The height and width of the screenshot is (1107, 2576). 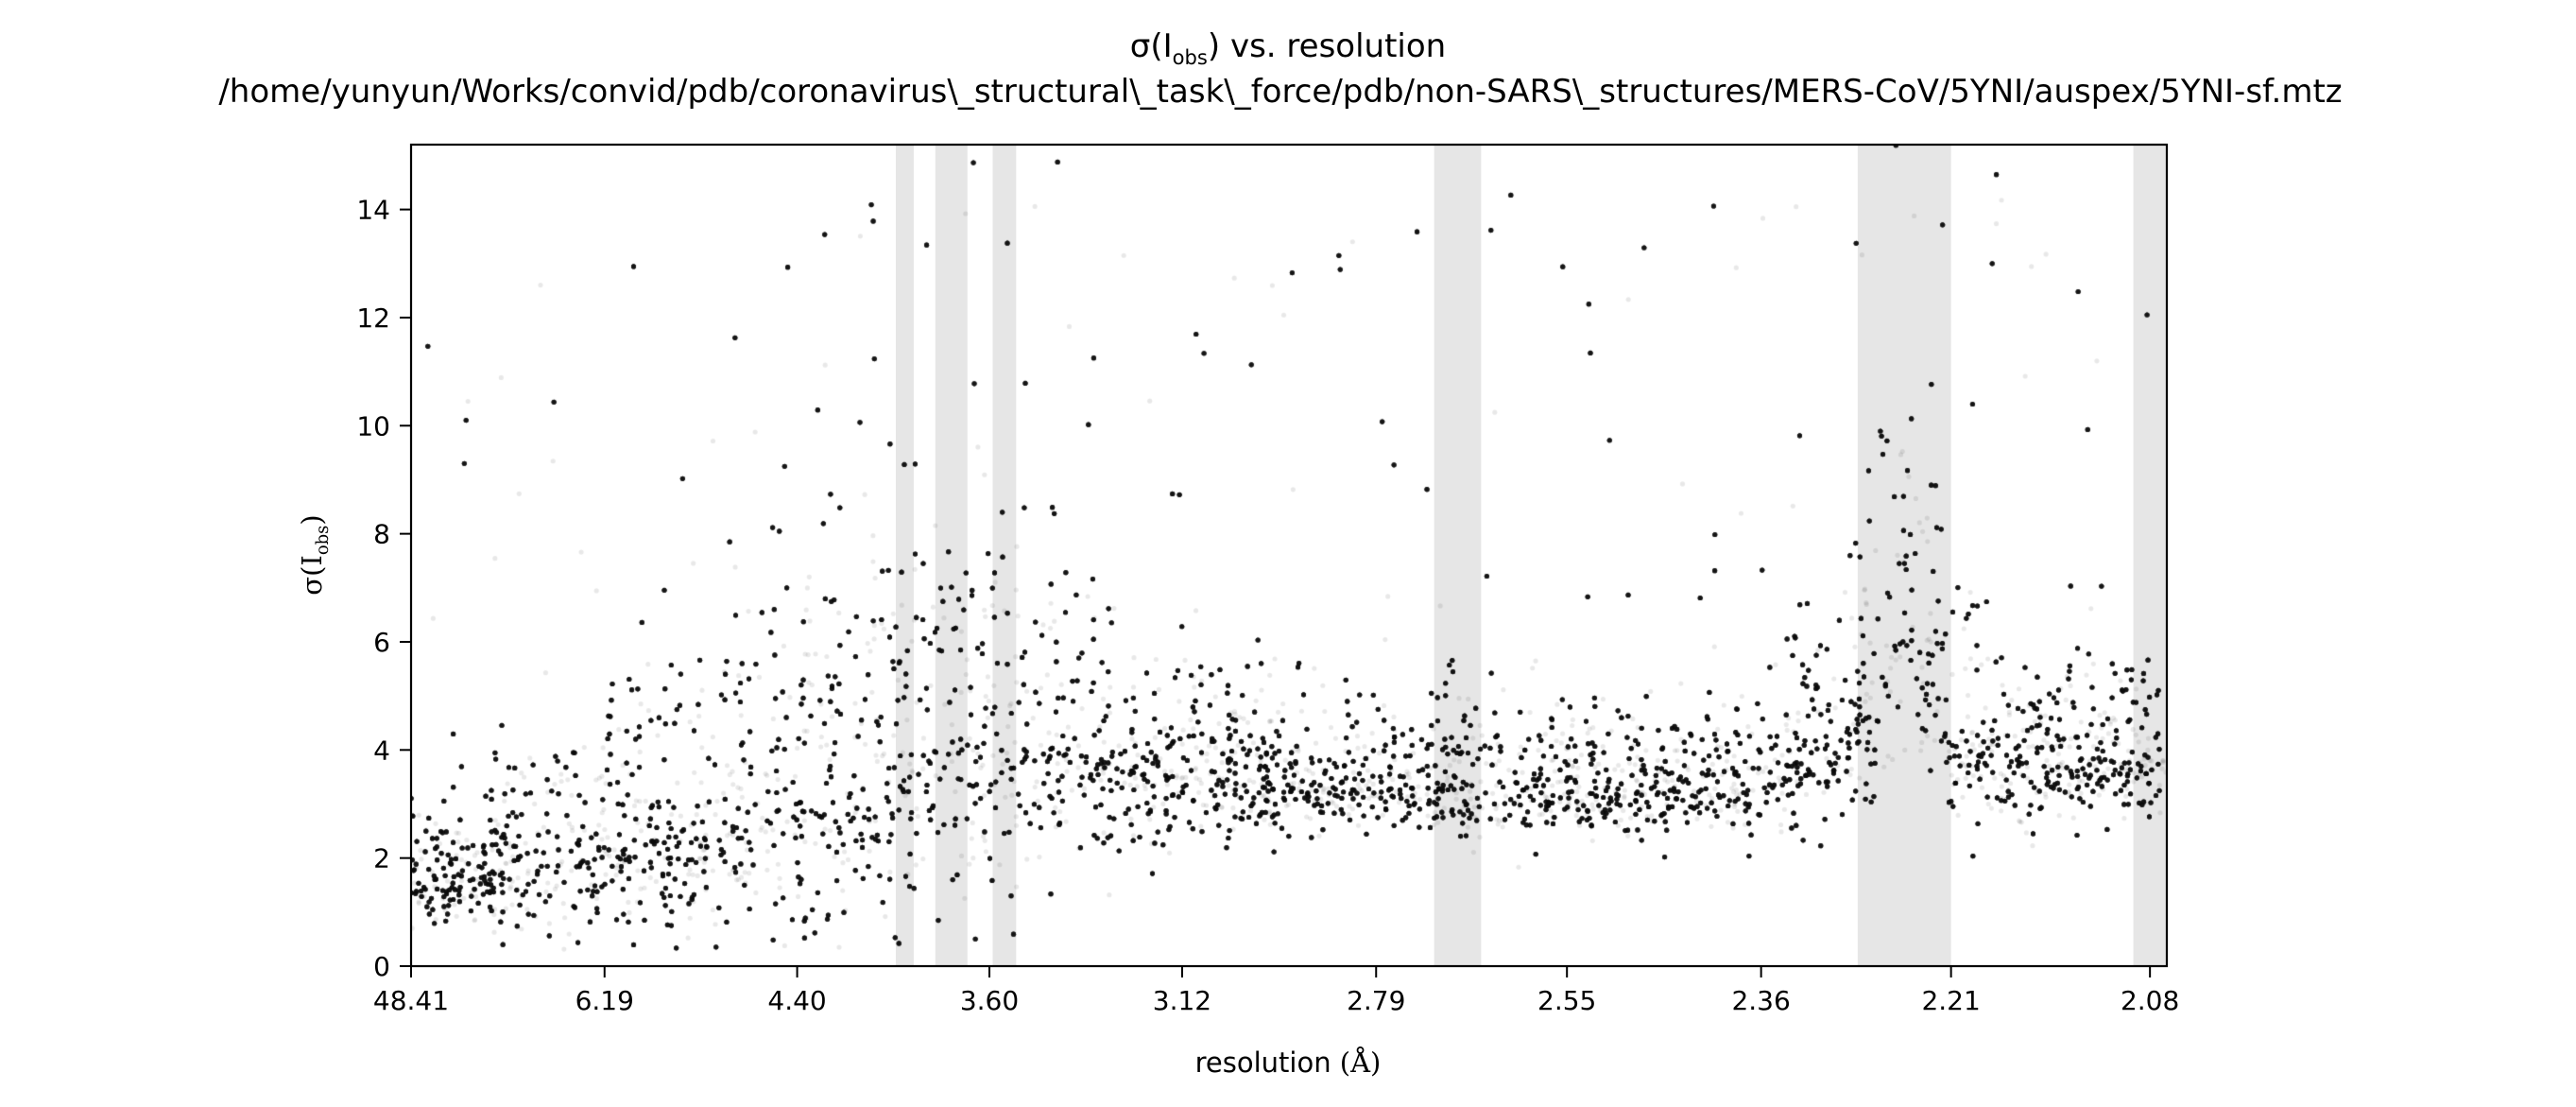 I want to click on x-tick-label-5: 2.79, so click(x=1376, y=1000).